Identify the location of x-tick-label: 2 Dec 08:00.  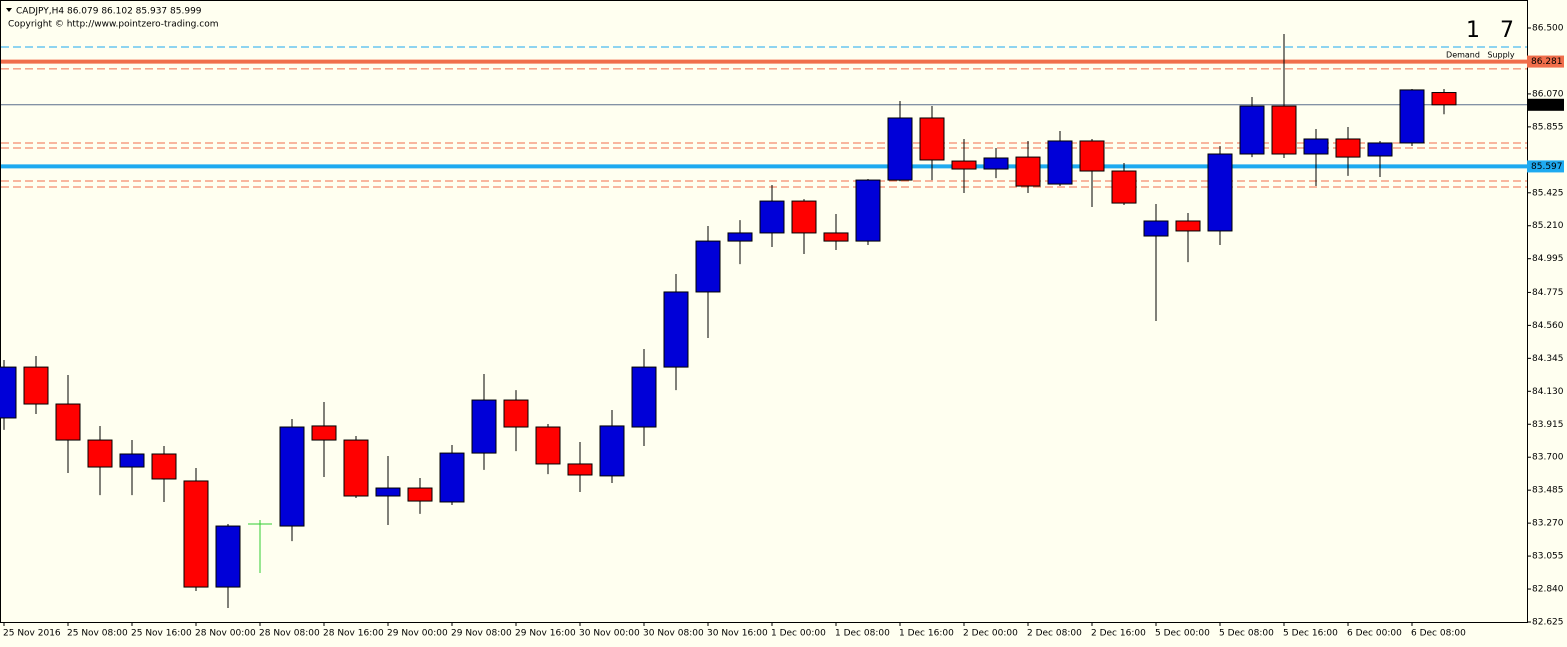
(1054, 634).